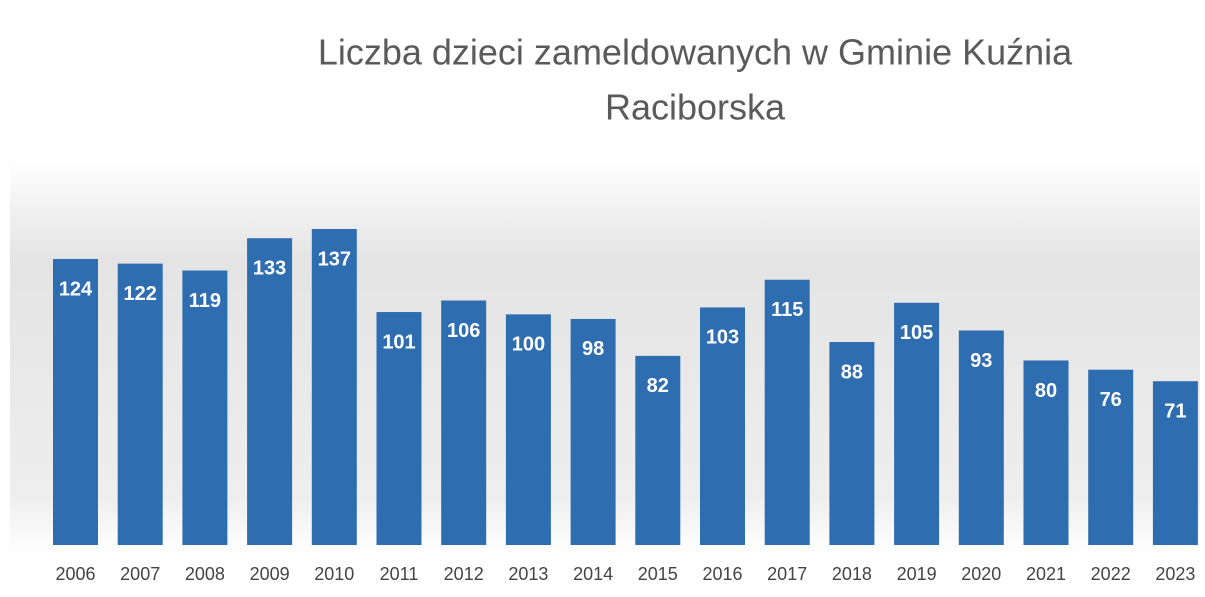 This screenshot has width=1205, height=597. What do you see at coordinates (1111, 400) in the screenshot?
I see `data-label: 76` at bounding box center [1111, 400].